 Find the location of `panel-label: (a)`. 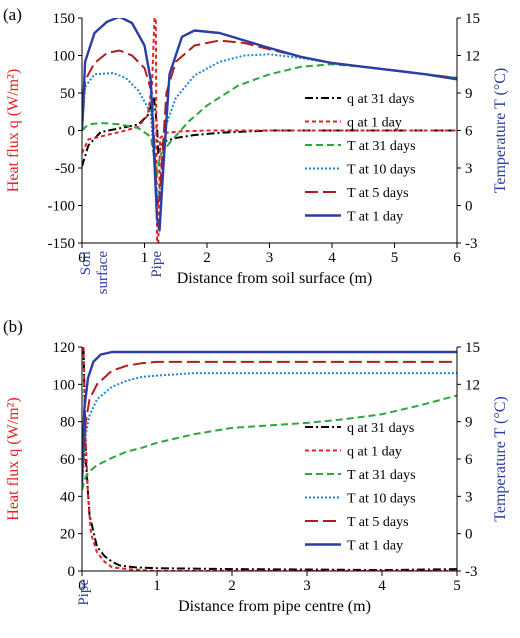

panel-label: (a) is located at coordinates (12, 14).